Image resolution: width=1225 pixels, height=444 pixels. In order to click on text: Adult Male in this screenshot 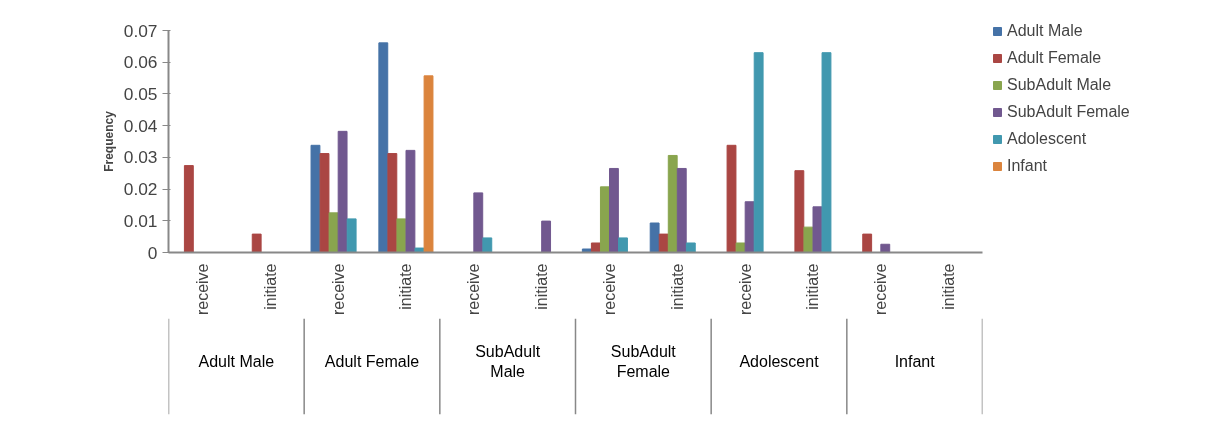, I will do `click(236, 362)`.